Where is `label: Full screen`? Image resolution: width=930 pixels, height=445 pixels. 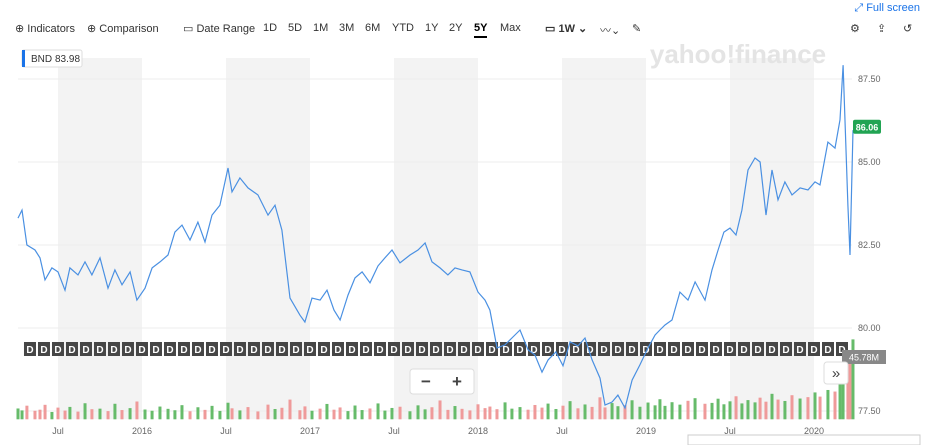
label: Full screen is located at coordinates (893, 8).